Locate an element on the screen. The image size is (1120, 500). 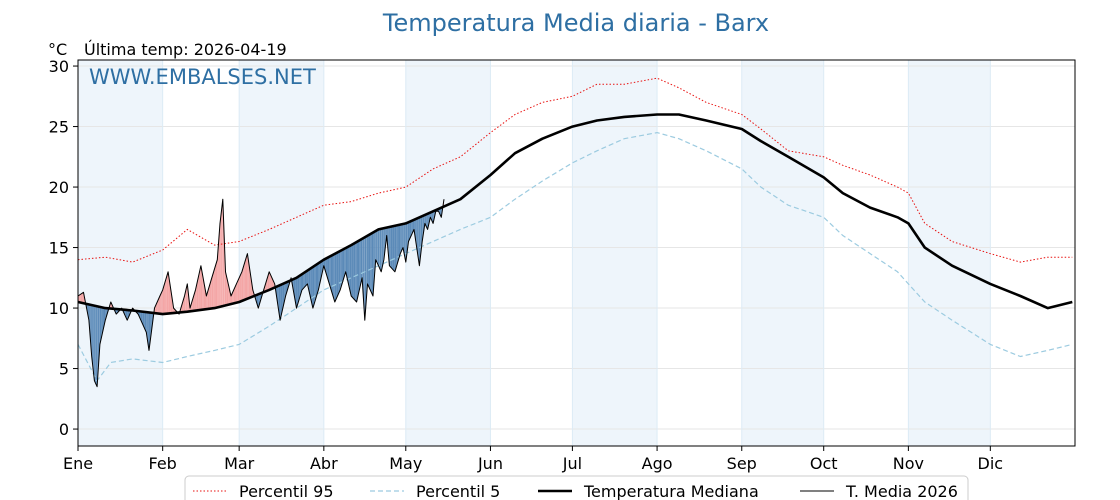
y-tick-label: 0 is located at coordinates (64, 429).